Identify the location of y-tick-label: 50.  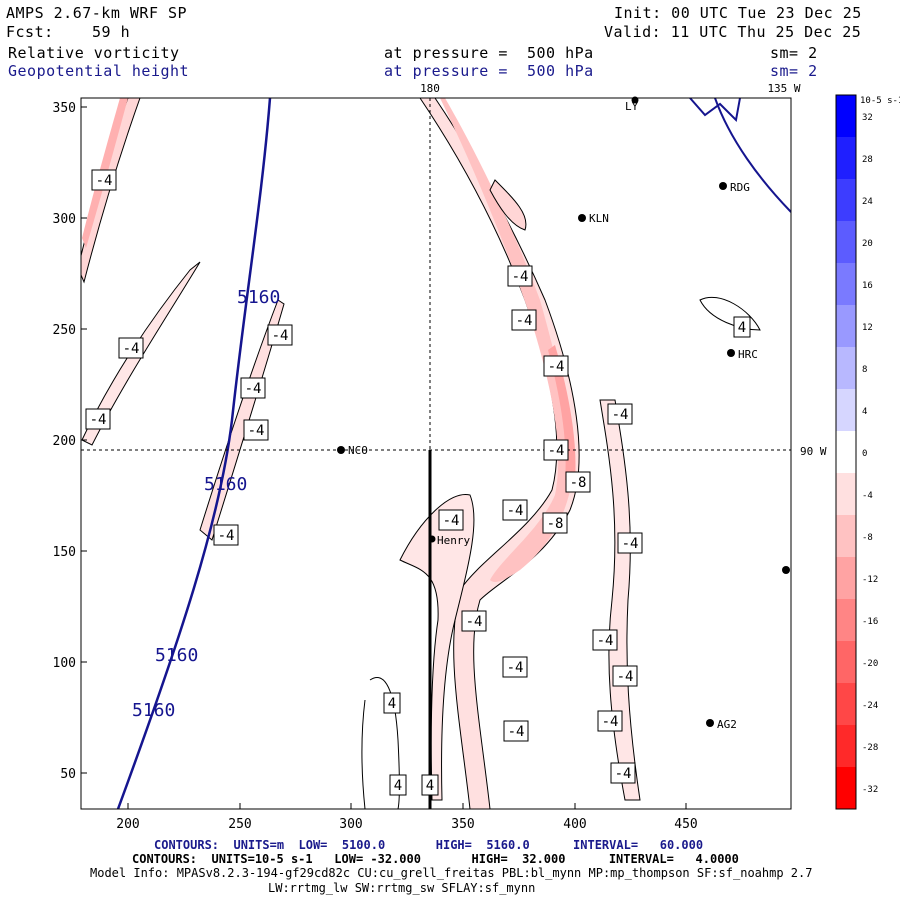
(68, 774).